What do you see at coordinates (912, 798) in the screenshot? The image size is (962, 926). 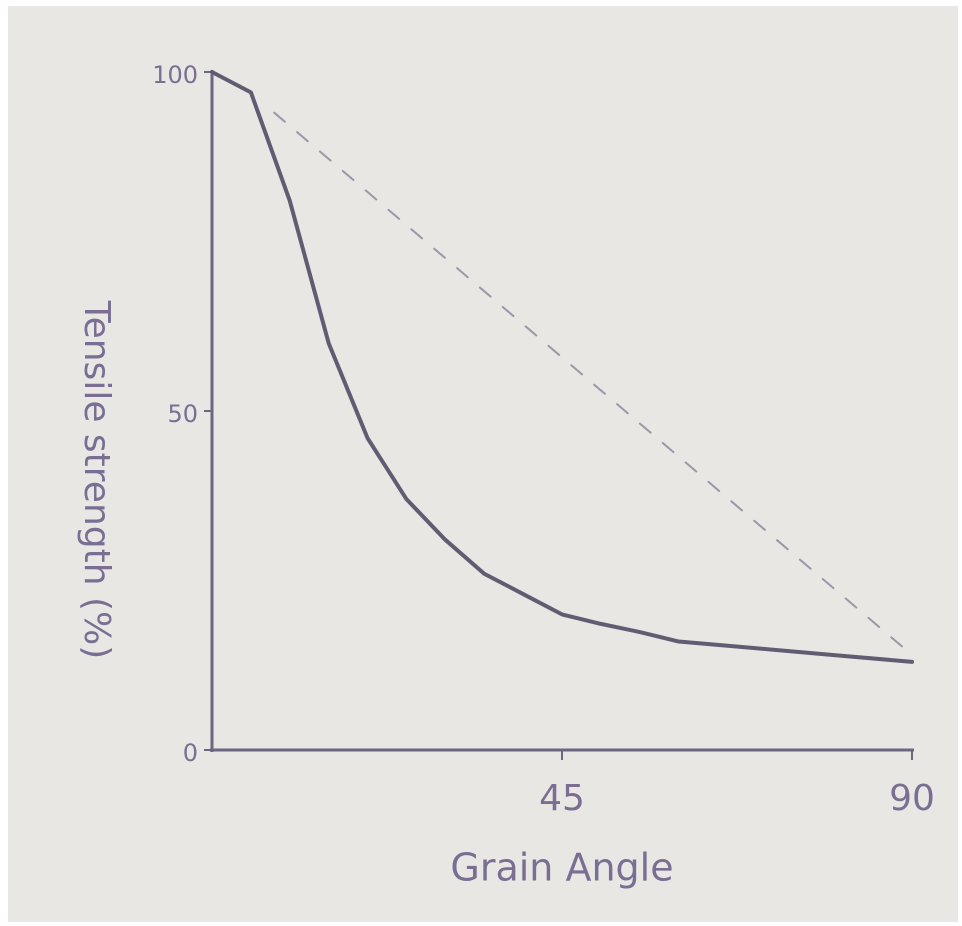 I see `x-tick-label: 90` at bounding box center [912, 798].